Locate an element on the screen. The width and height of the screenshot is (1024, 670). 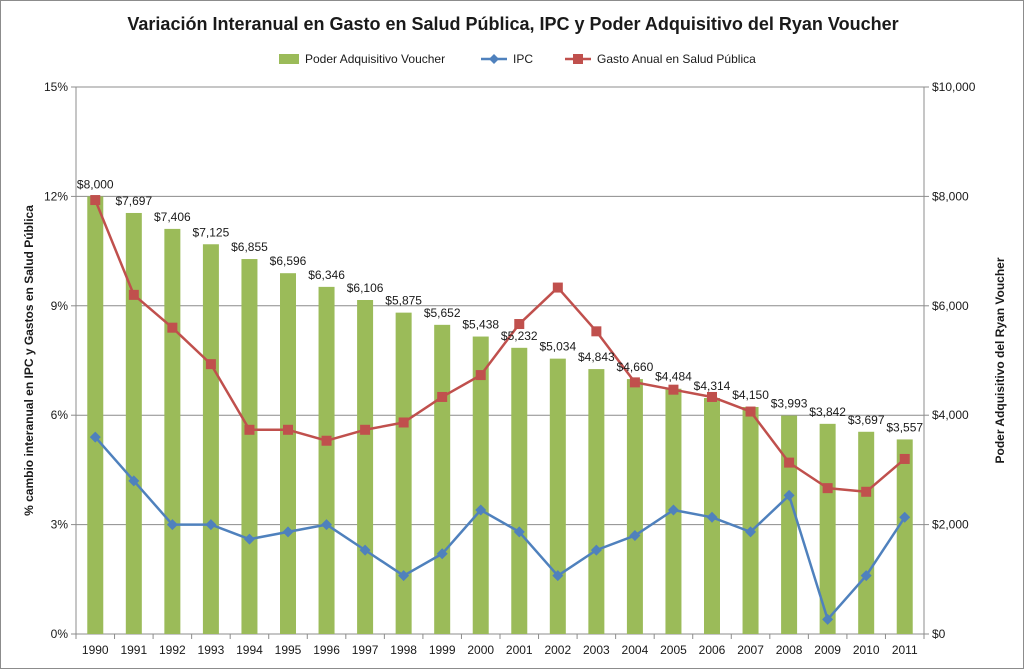
y-left-tick-label: 12% is located at coordinates (56, 196).